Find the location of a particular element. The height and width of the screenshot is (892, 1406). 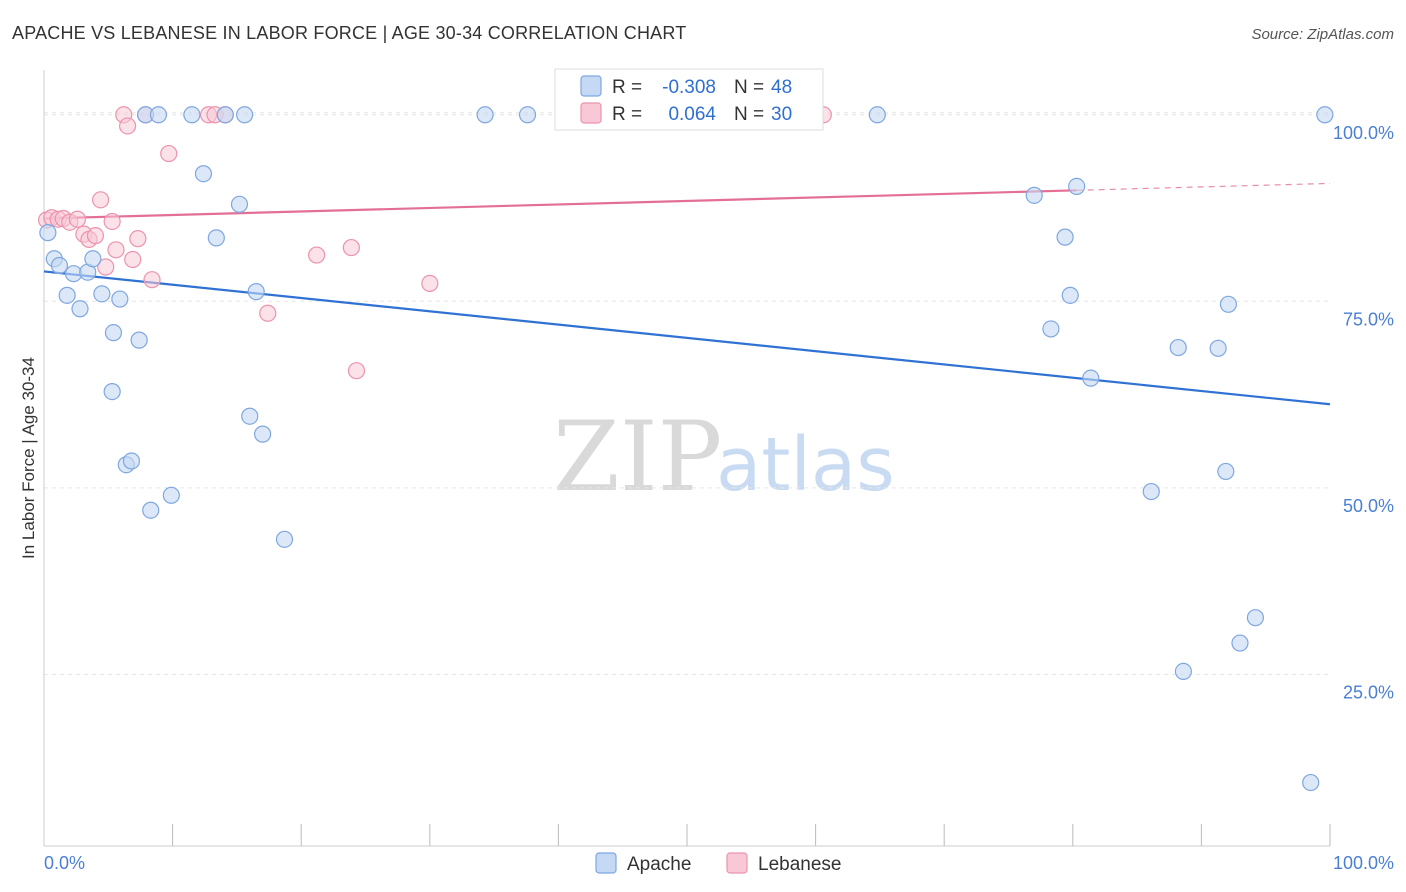

legend-n-label-apache: N = is located at coordinates (749, 87).